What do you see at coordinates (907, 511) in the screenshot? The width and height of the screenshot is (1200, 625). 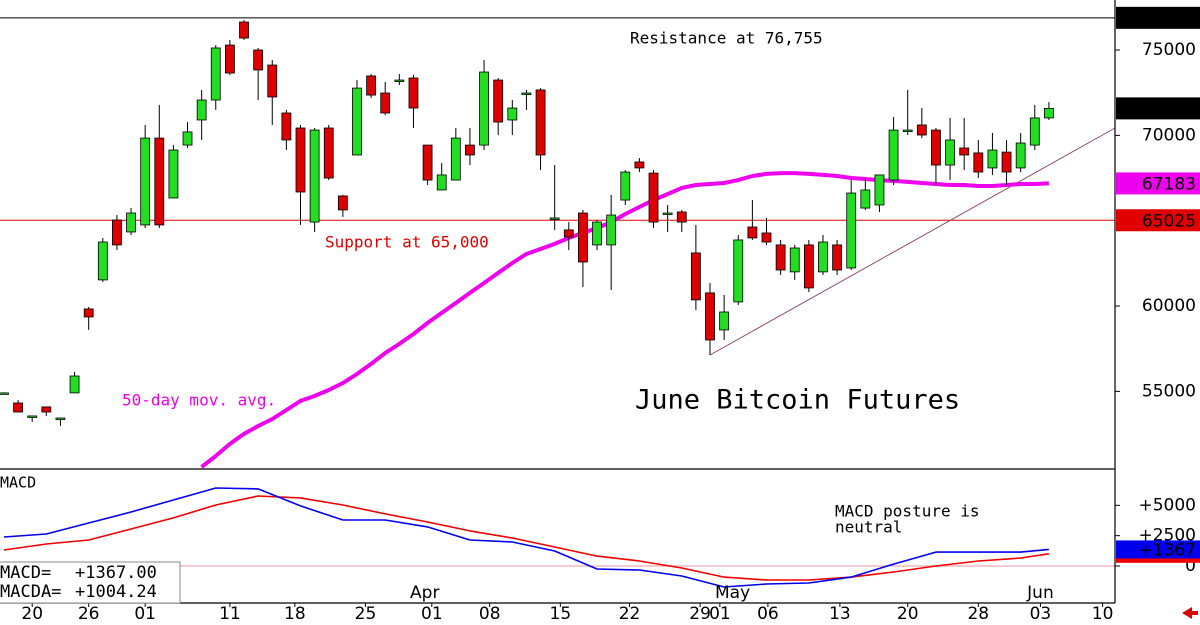 I see `macd-annotation: MACD posture is` at bounding box center [907, 511].